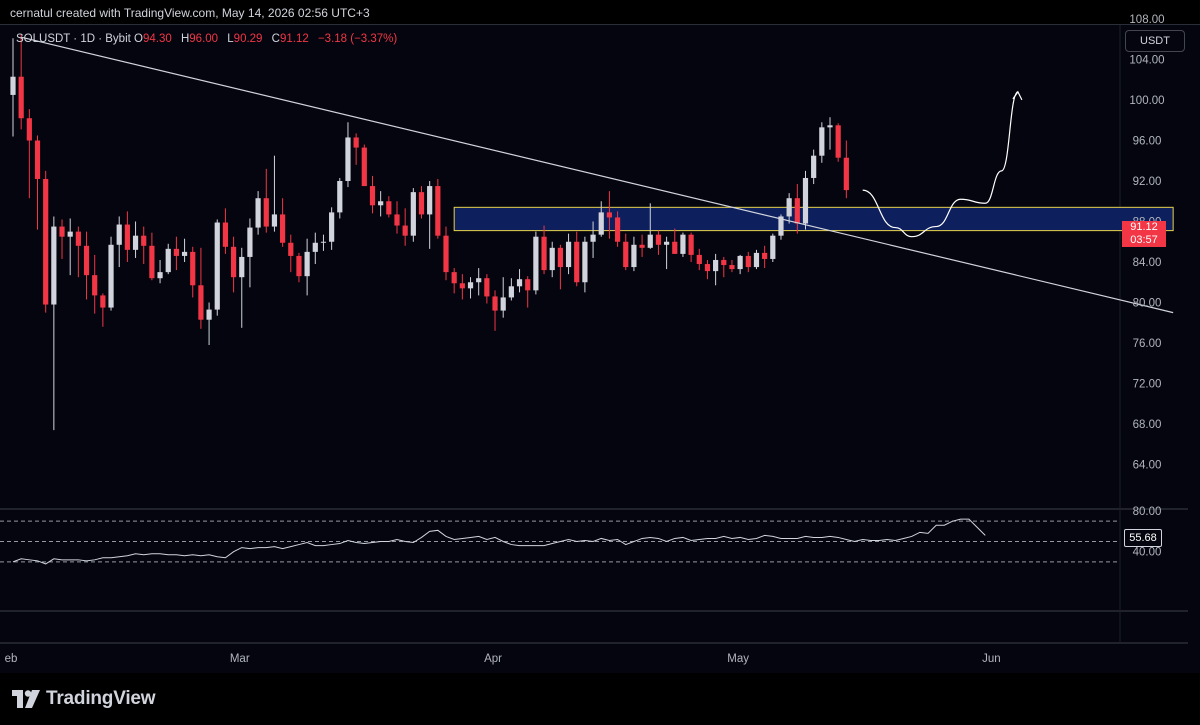 This screenshot has height=725, width=1200. Describe the element at coordinates (1146, 101) in the screenshot. I see `price-tick-label: 100.00` at that location.